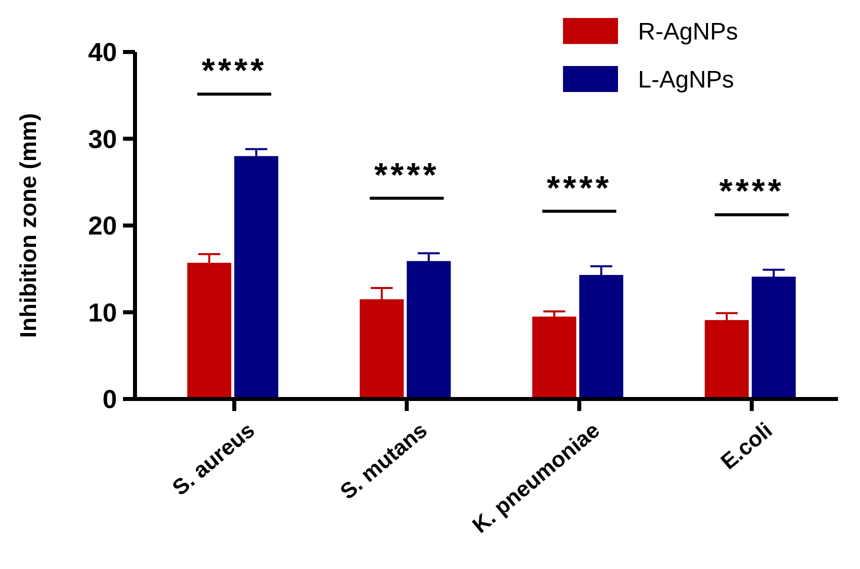 The height and width of the screenshot is (569, 860). I want to click on legend-label: L-AgNPs, so click(686, 80).